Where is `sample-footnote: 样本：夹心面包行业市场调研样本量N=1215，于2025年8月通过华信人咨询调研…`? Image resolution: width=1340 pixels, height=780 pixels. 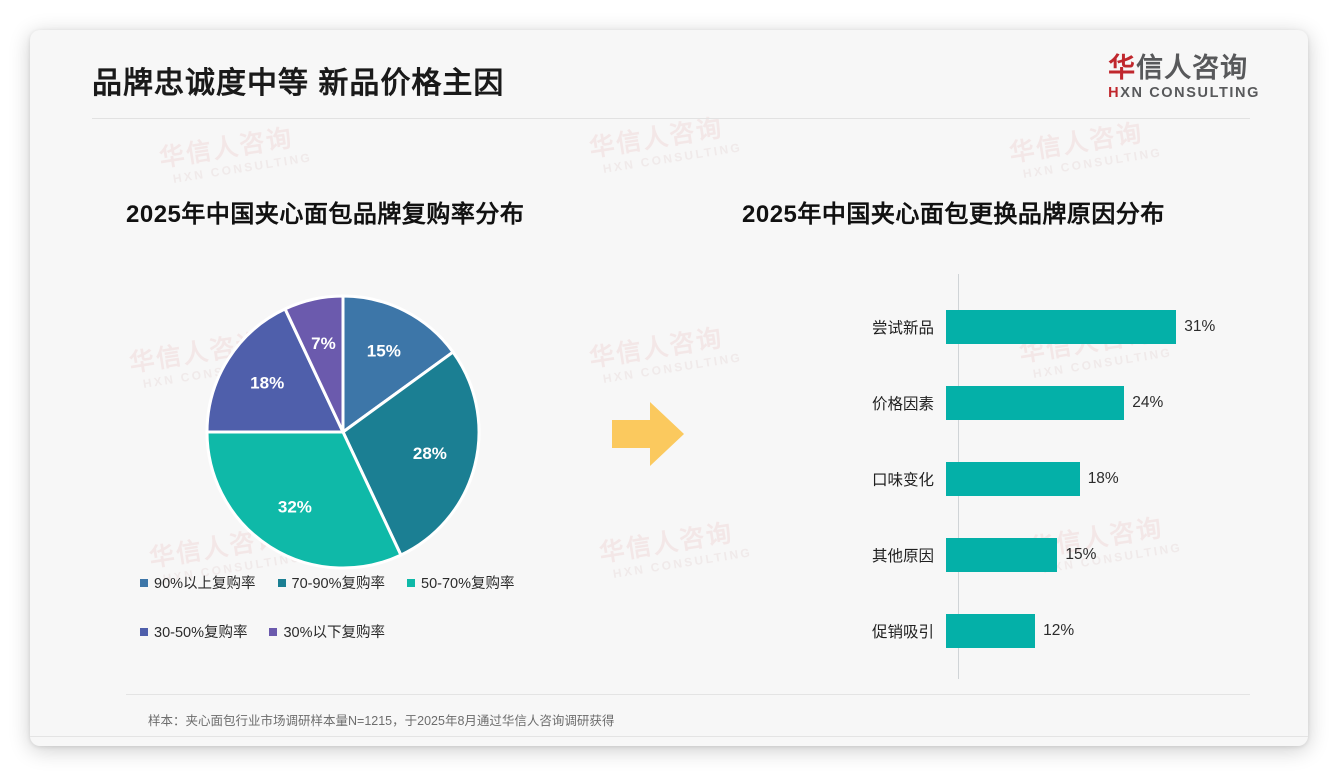
sample-footnote: 样本：夹心面包行业市场调研样本量N=1215，于2025年8月通过华信人咨询调研… is located at coordinates (381, 721).